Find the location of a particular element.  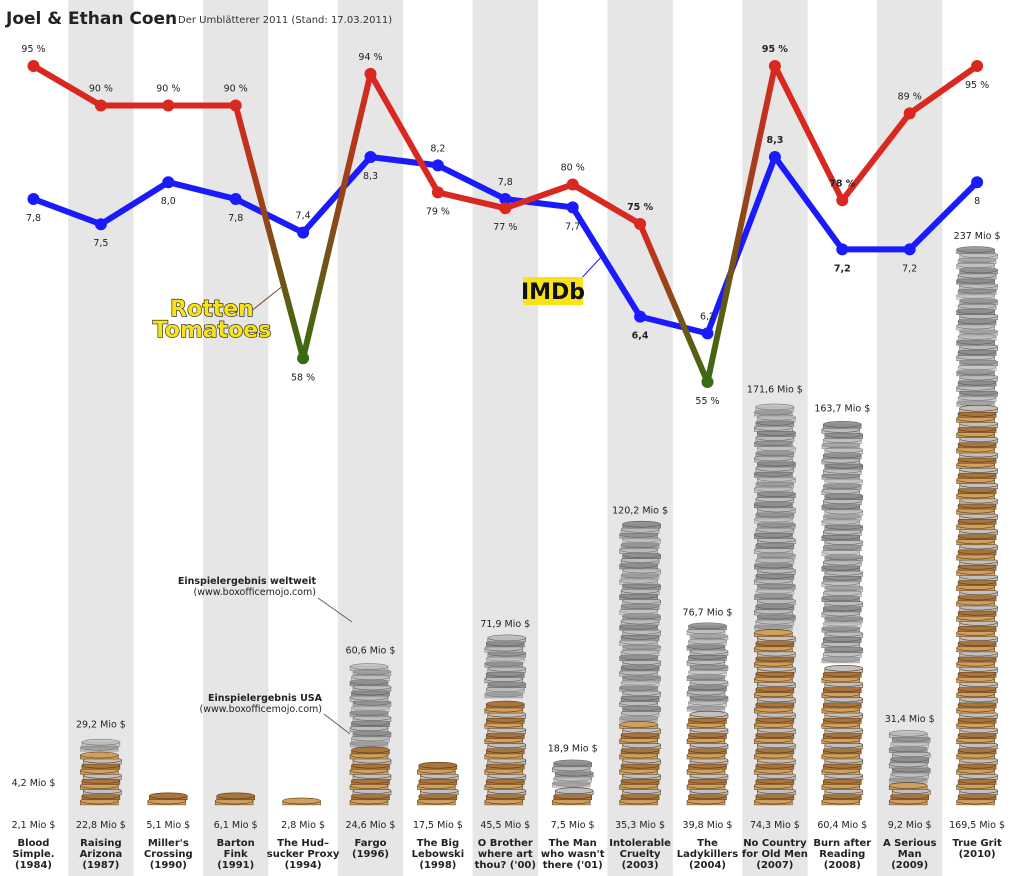

usa-gross-label: 45,5 Mio $ is located at coordinates (505, 825).